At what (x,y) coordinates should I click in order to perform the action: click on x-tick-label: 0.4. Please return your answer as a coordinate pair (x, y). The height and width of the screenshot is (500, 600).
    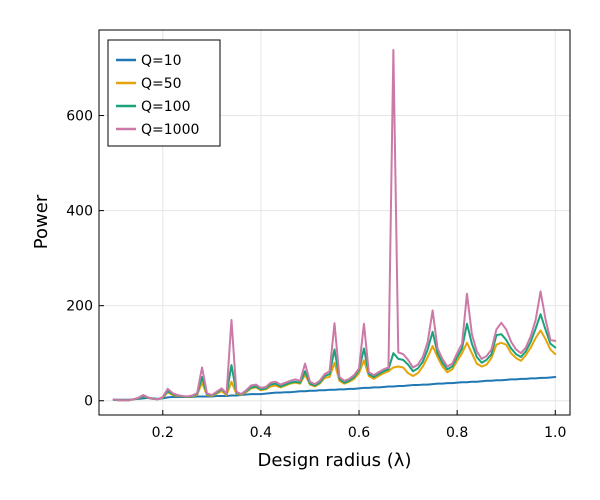
    Looking at the image, I should click on (261, 433).